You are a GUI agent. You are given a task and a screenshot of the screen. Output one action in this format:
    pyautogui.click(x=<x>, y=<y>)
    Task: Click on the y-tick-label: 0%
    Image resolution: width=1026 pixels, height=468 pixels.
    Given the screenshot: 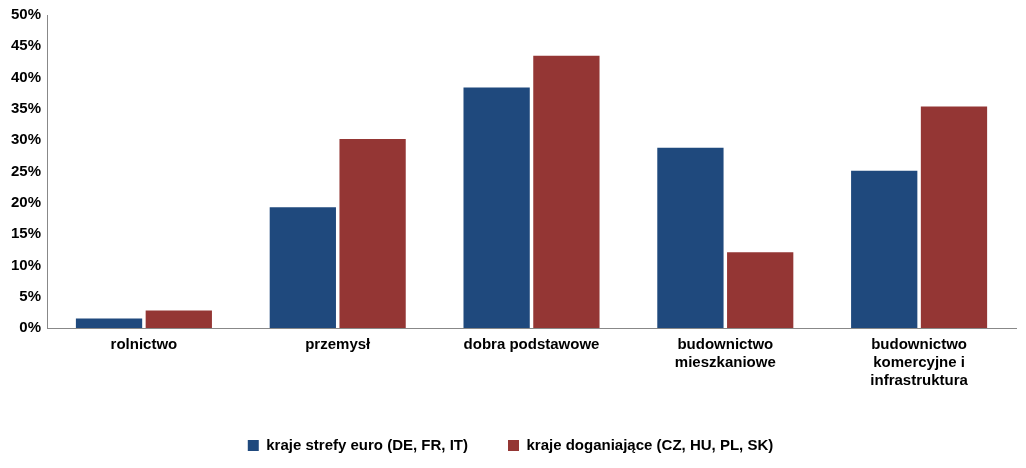 What is the action you would take?
    pyautogui.click(x=30, y=327)
    